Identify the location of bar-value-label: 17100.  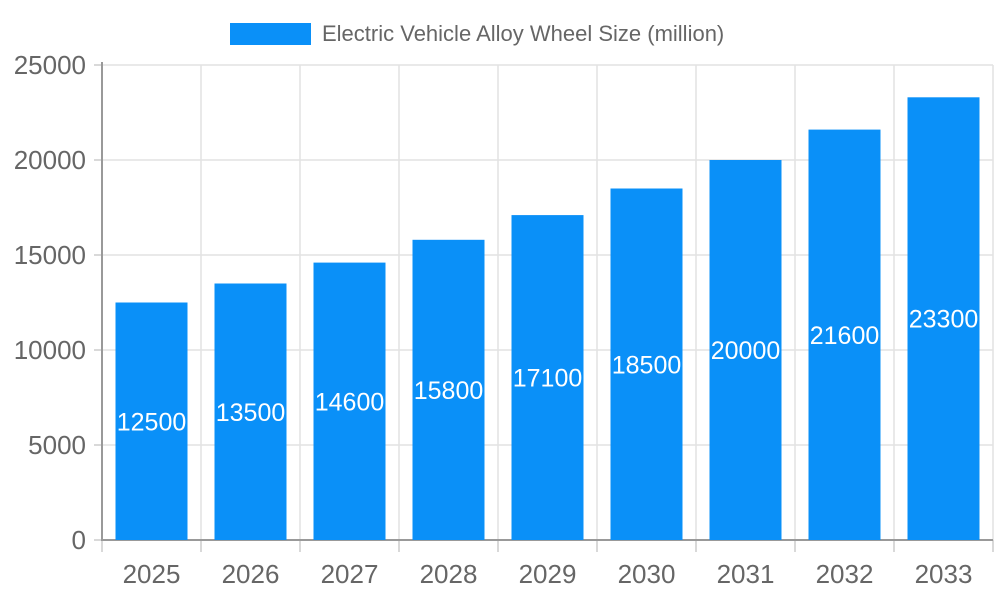
(548, 379).